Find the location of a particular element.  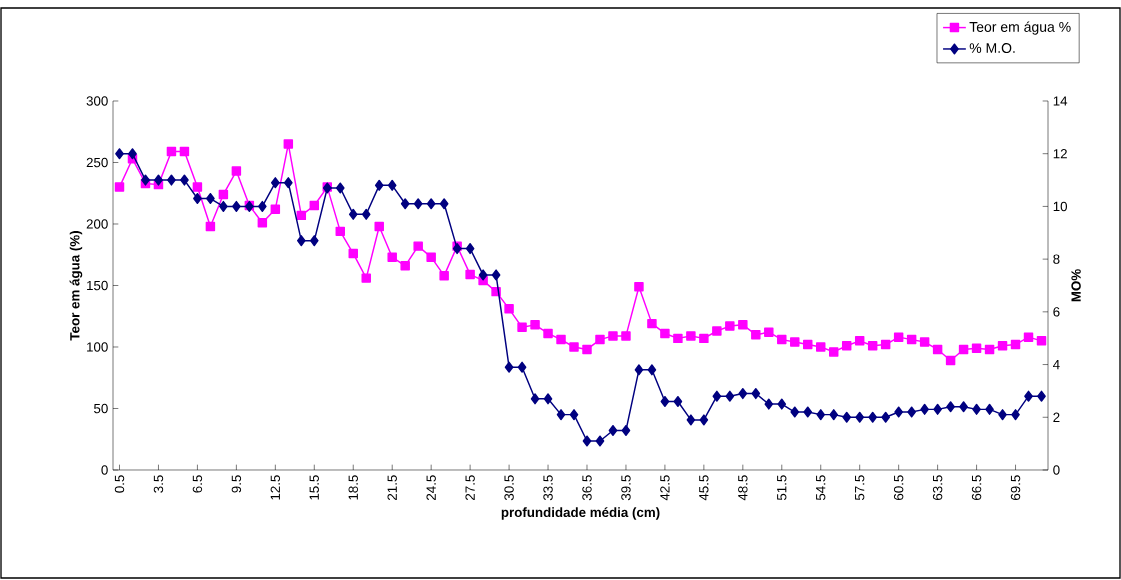

y-tick-label: 250 is located at coordinates (97, 162).